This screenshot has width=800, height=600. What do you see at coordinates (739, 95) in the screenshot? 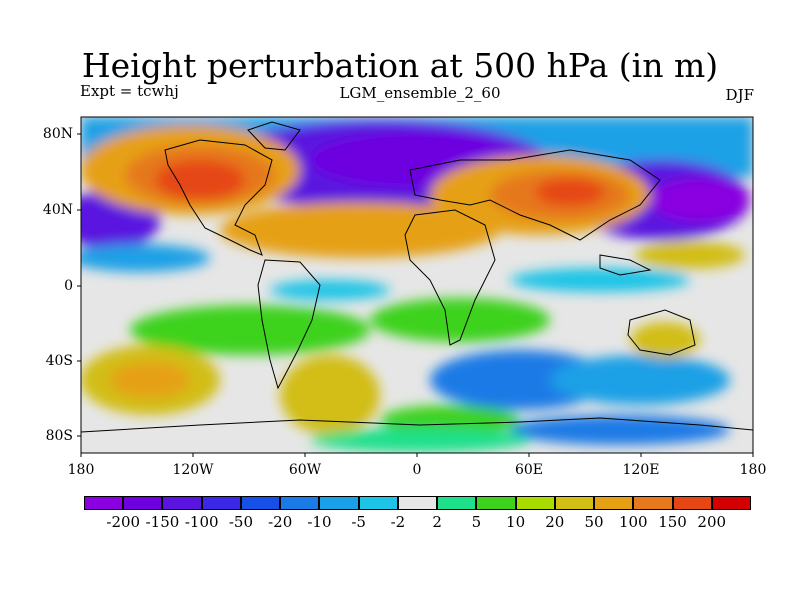
I see `season-label: DJF` at bounding box center [739, 95].